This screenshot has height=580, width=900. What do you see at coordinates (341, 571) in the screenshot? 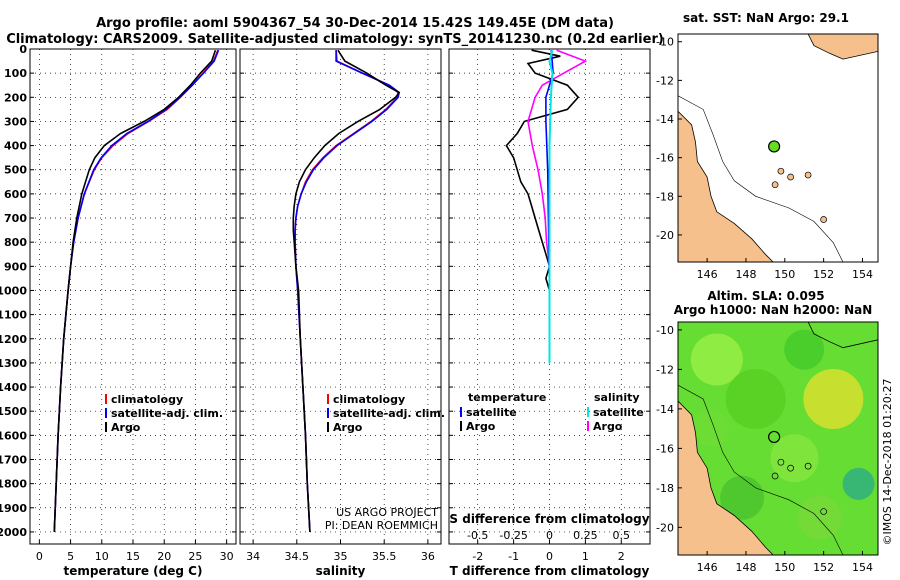
I see `x-axis-label: salinity` at bounding box center [341, 571].